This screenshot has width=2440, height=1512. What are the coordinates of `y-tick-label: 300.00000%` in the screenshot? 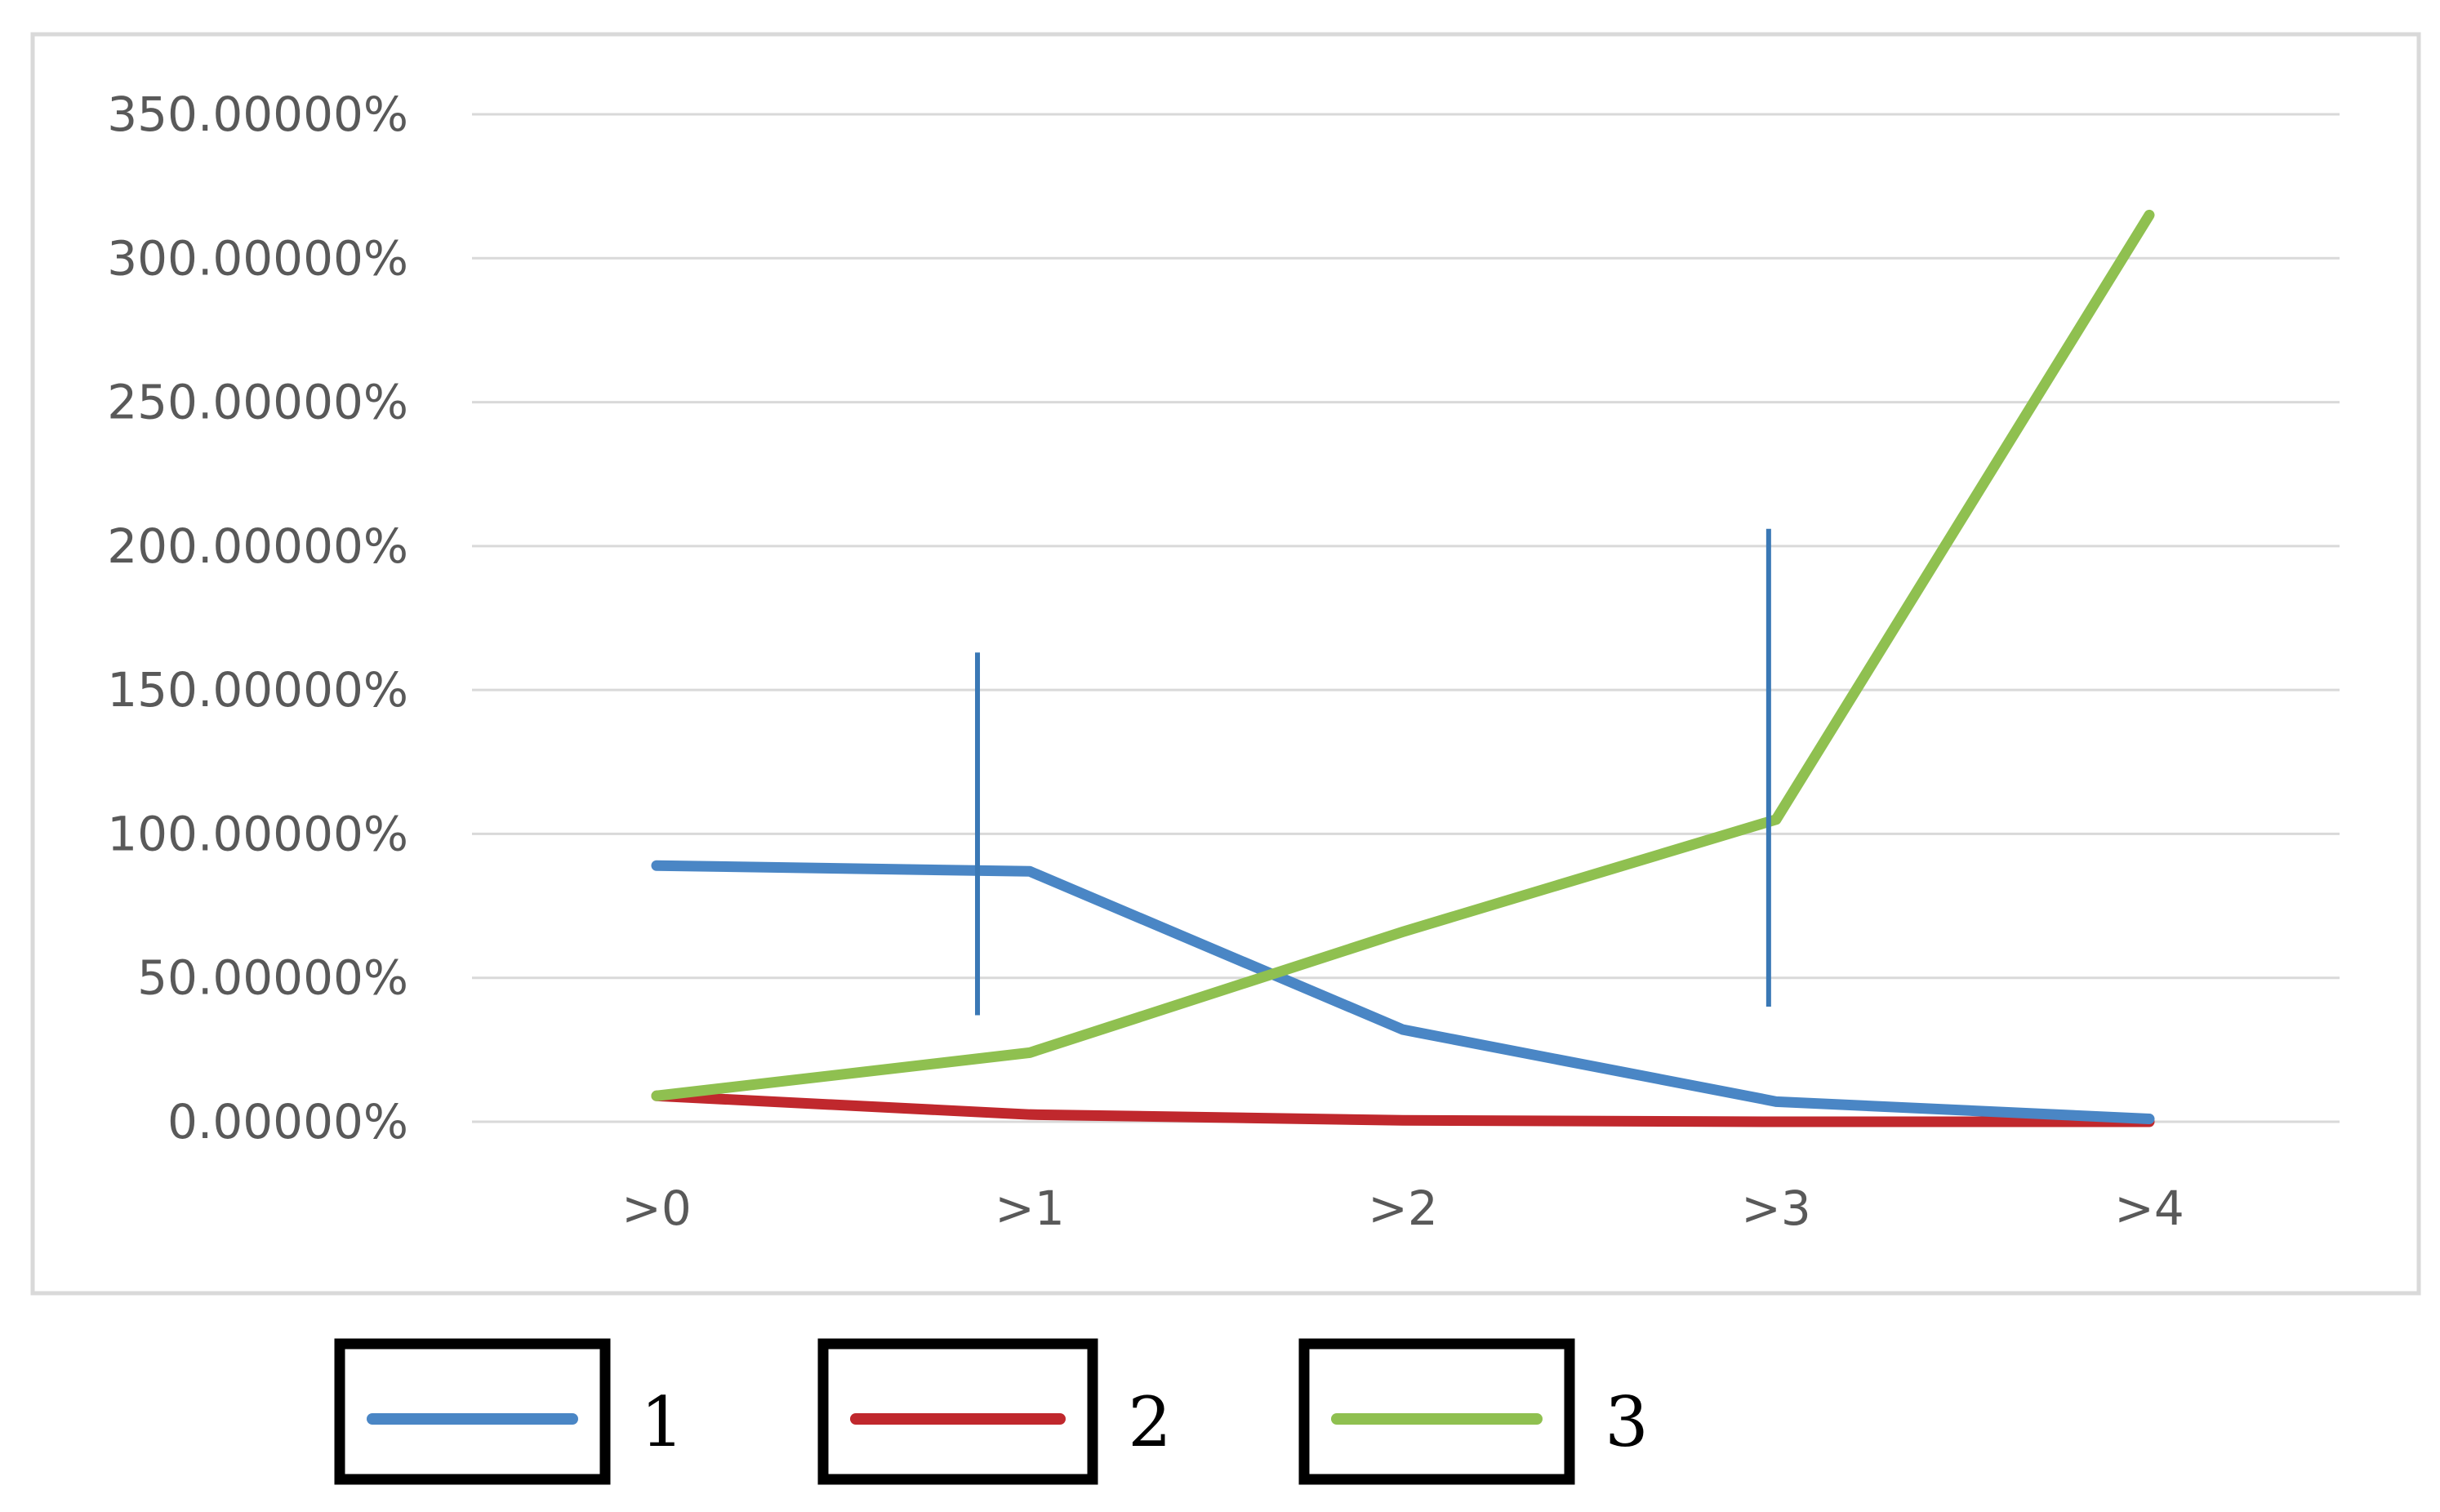 It's located at (257, 258).